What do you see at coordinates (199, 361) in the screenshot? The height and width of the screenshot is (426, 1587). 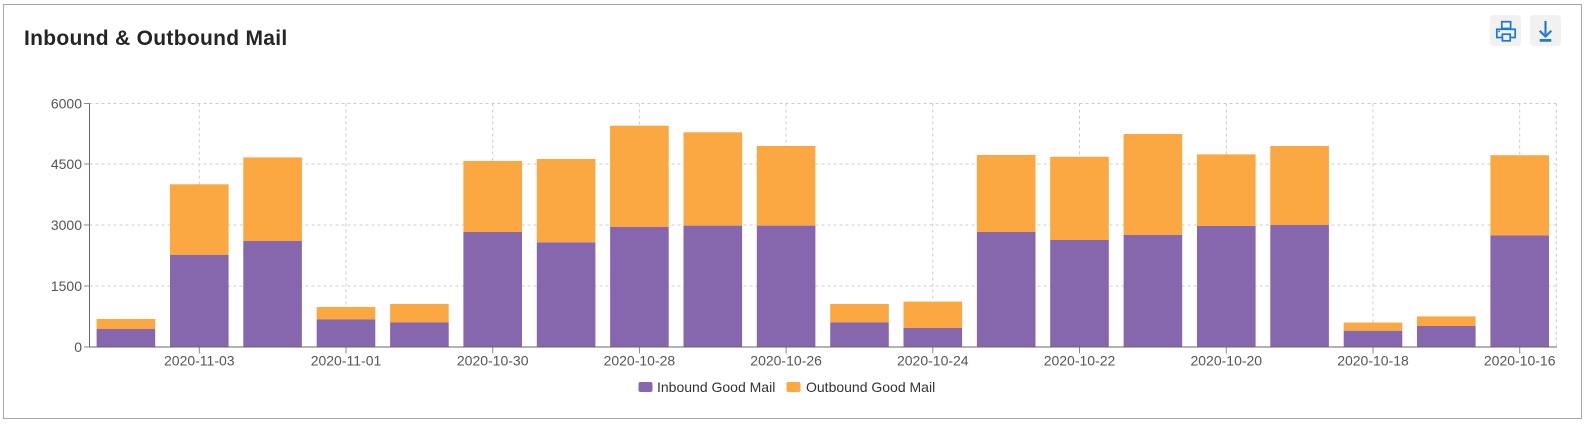 I see `svg-text: 2020-11-03` at bounding box center [199, 361].